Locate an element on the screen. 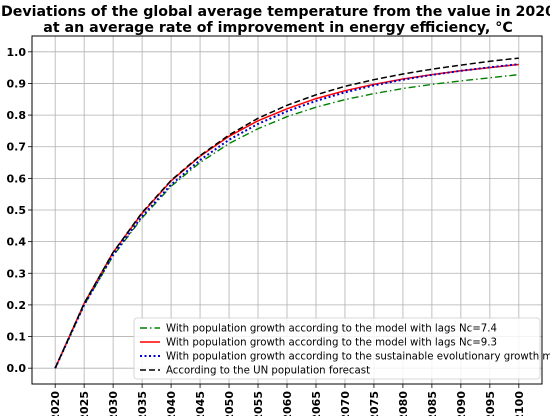 This screenshot has height=416, width=550. x-tick-label: 2050 is located at coordinates (229, 403).